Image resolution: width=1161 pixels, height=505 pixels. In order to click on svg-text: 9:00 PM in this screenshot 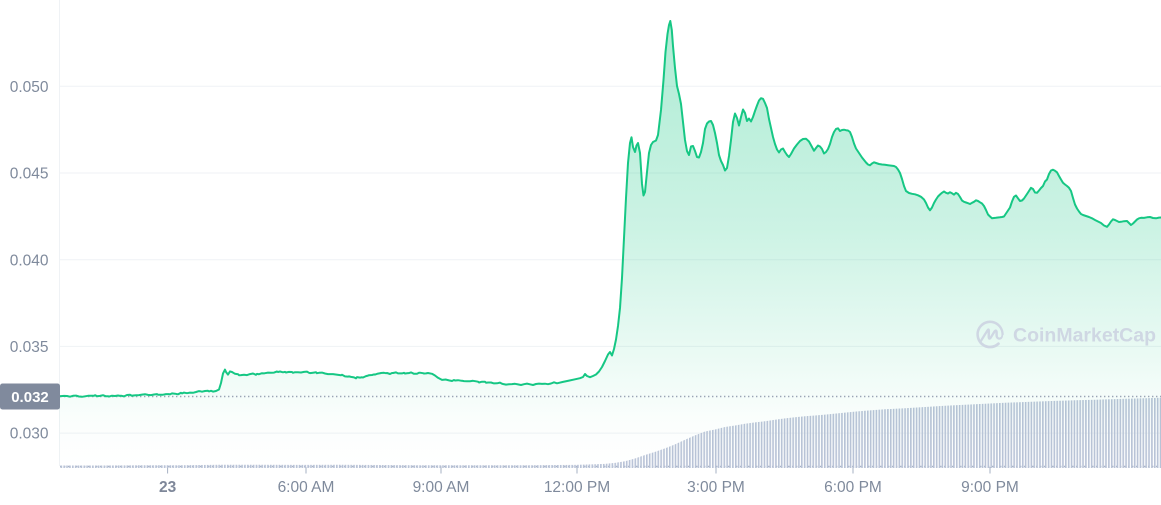, I will do `click(990, 487)`.